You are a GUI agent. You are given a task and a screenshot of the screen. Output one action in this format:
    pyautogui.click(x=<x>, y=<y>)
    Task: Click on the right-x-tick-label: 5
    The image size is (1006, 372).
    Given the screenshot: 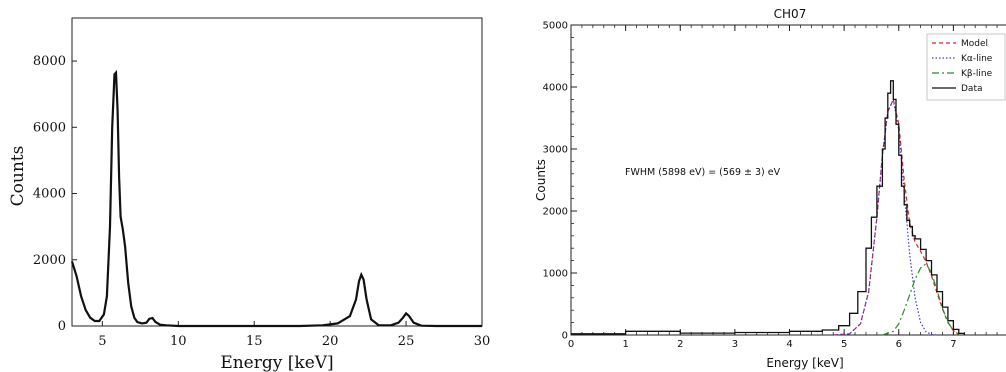 What is the action you would take?
    pyautogui.click(x=844, y=344)
    